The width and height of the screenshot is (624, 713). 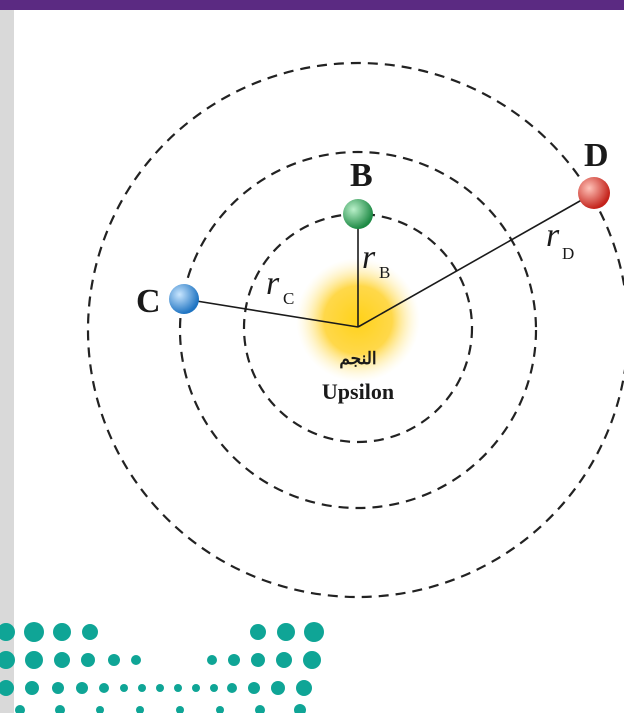 What do you see at coordinates (361, 175) in the screenshot?
I see `planet-label-b: B` at bounding box center [361, 175].